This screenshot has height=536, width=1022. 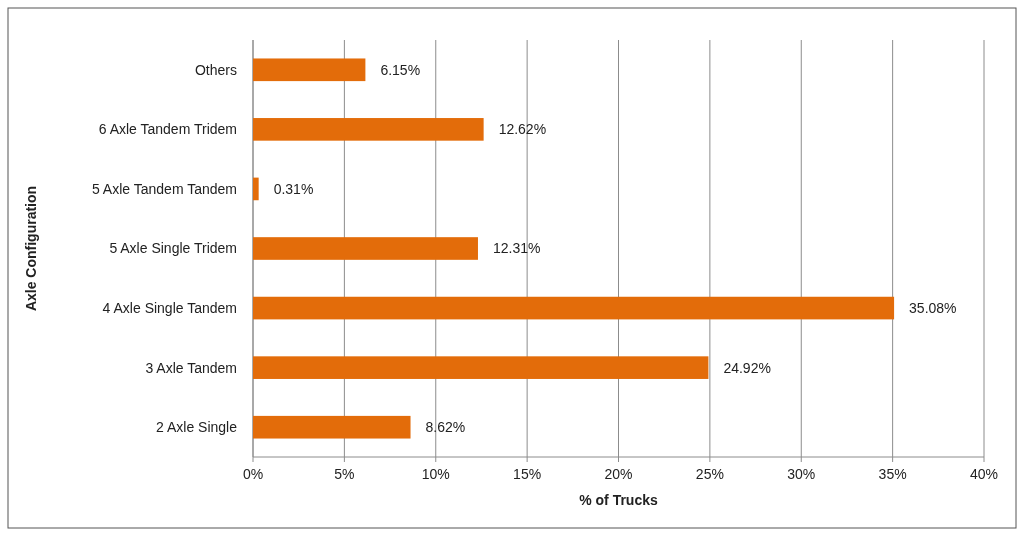 I want to click on x-axis-title: % of Trucks, so click(x=618, y=500).